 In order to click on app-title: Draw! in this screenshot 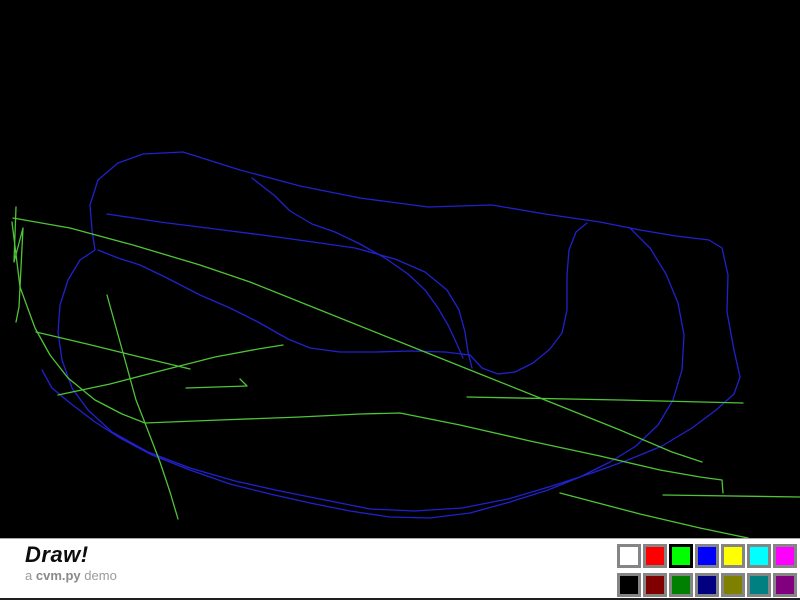, I will do `click(57, 554)`.